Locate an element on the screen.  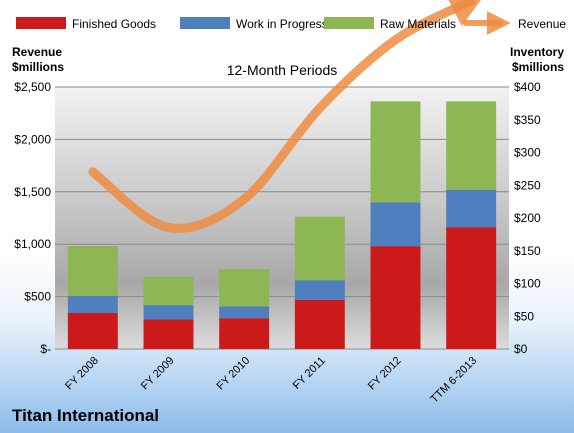
left-tick-label: $500 is located at coordinates (37, 297).